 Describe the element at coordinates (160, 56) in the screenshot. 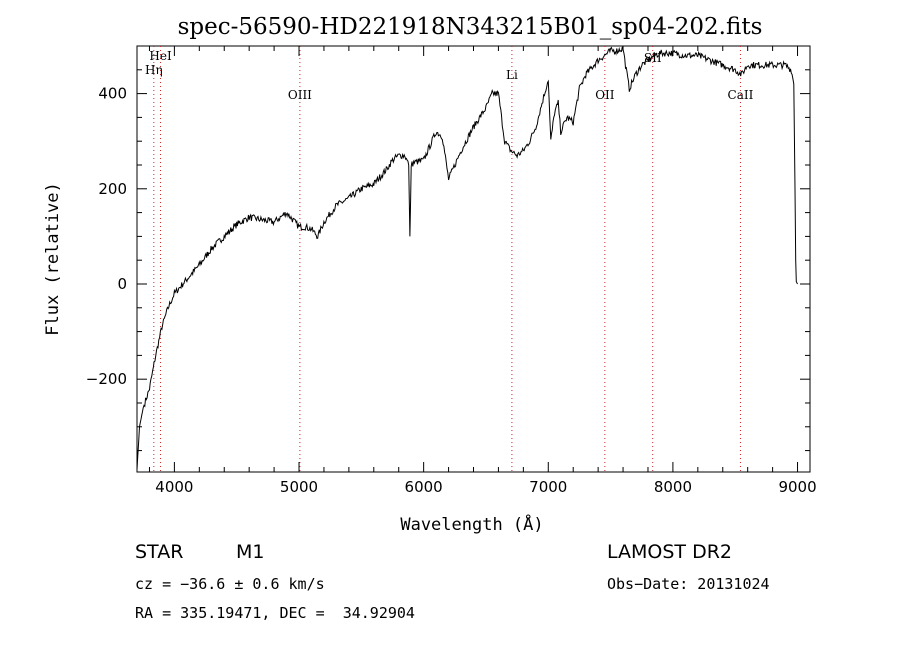

I see `line-marker-label: HeI` at that location.